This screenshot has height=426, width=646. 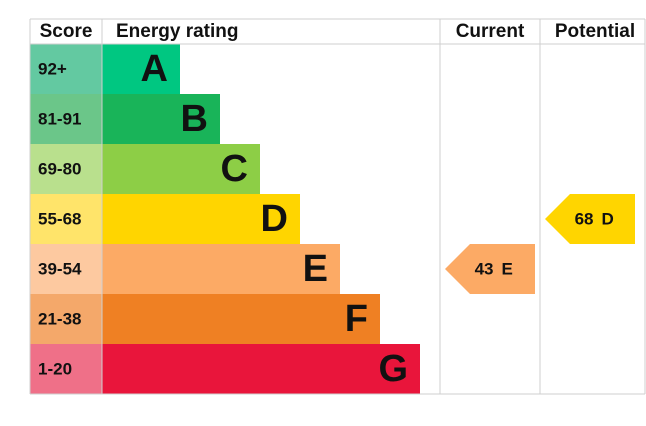 I want to click on header-current: Current, so click(x=490, y=31).